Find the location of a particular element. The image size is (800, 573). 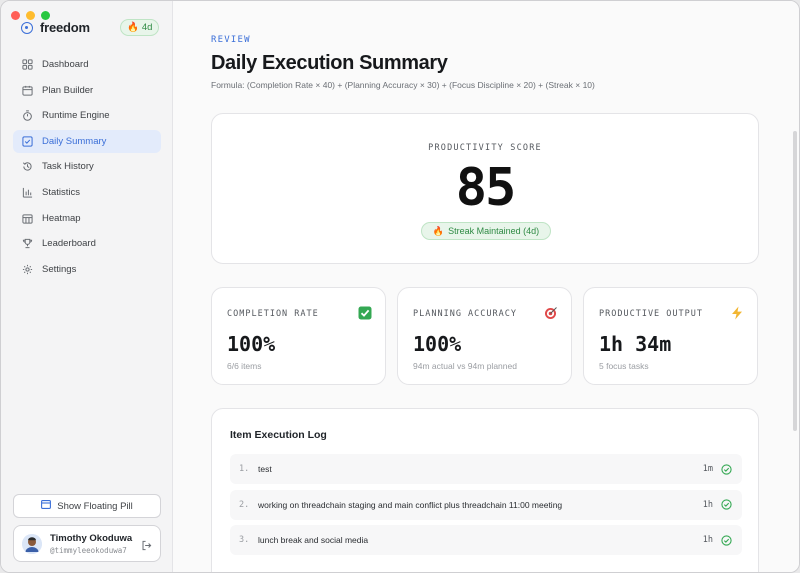

stat-value: 1h 34m is located at coordinates (635, 344).